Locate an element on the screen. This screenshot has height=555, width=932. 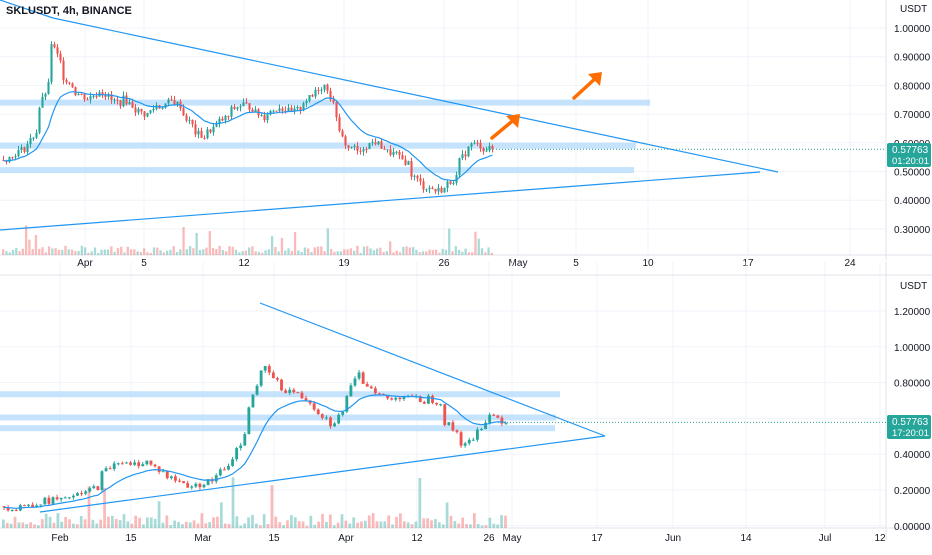
candle-countdown-label: 17:20:01 is located at coordinates (910, 433).